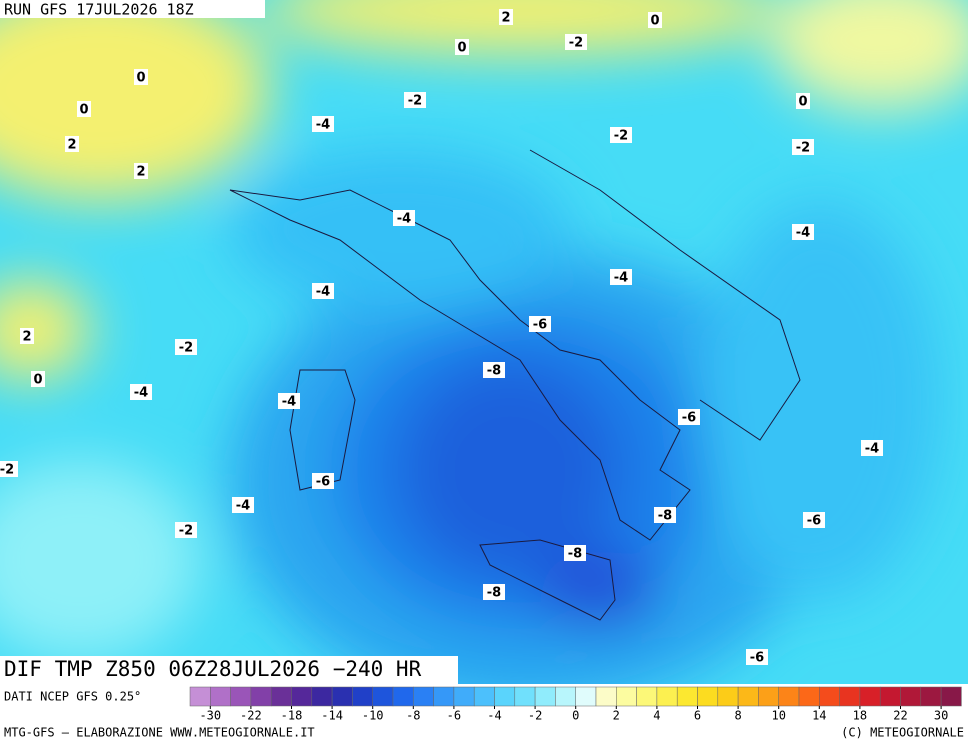  I want to click on colorbar-label: -22, so click(251, 716).